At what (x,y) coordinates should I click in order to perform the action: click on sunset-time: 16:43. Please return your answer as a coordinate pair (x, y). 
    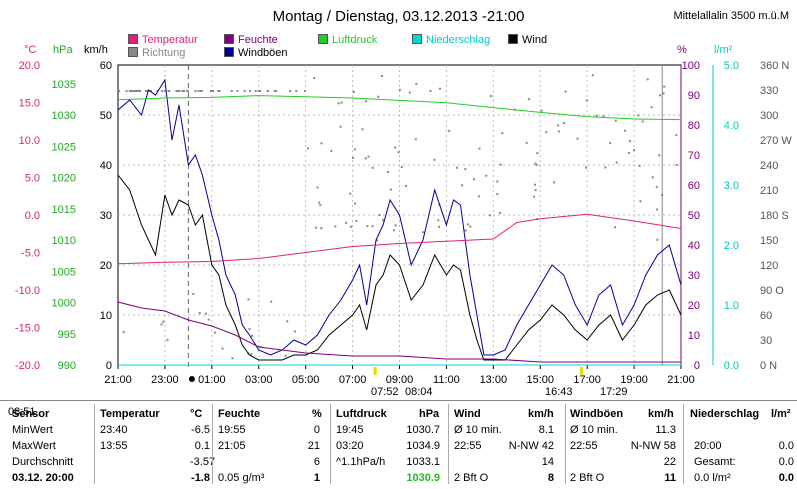
    Looking at the image, I should click on (559, 392).